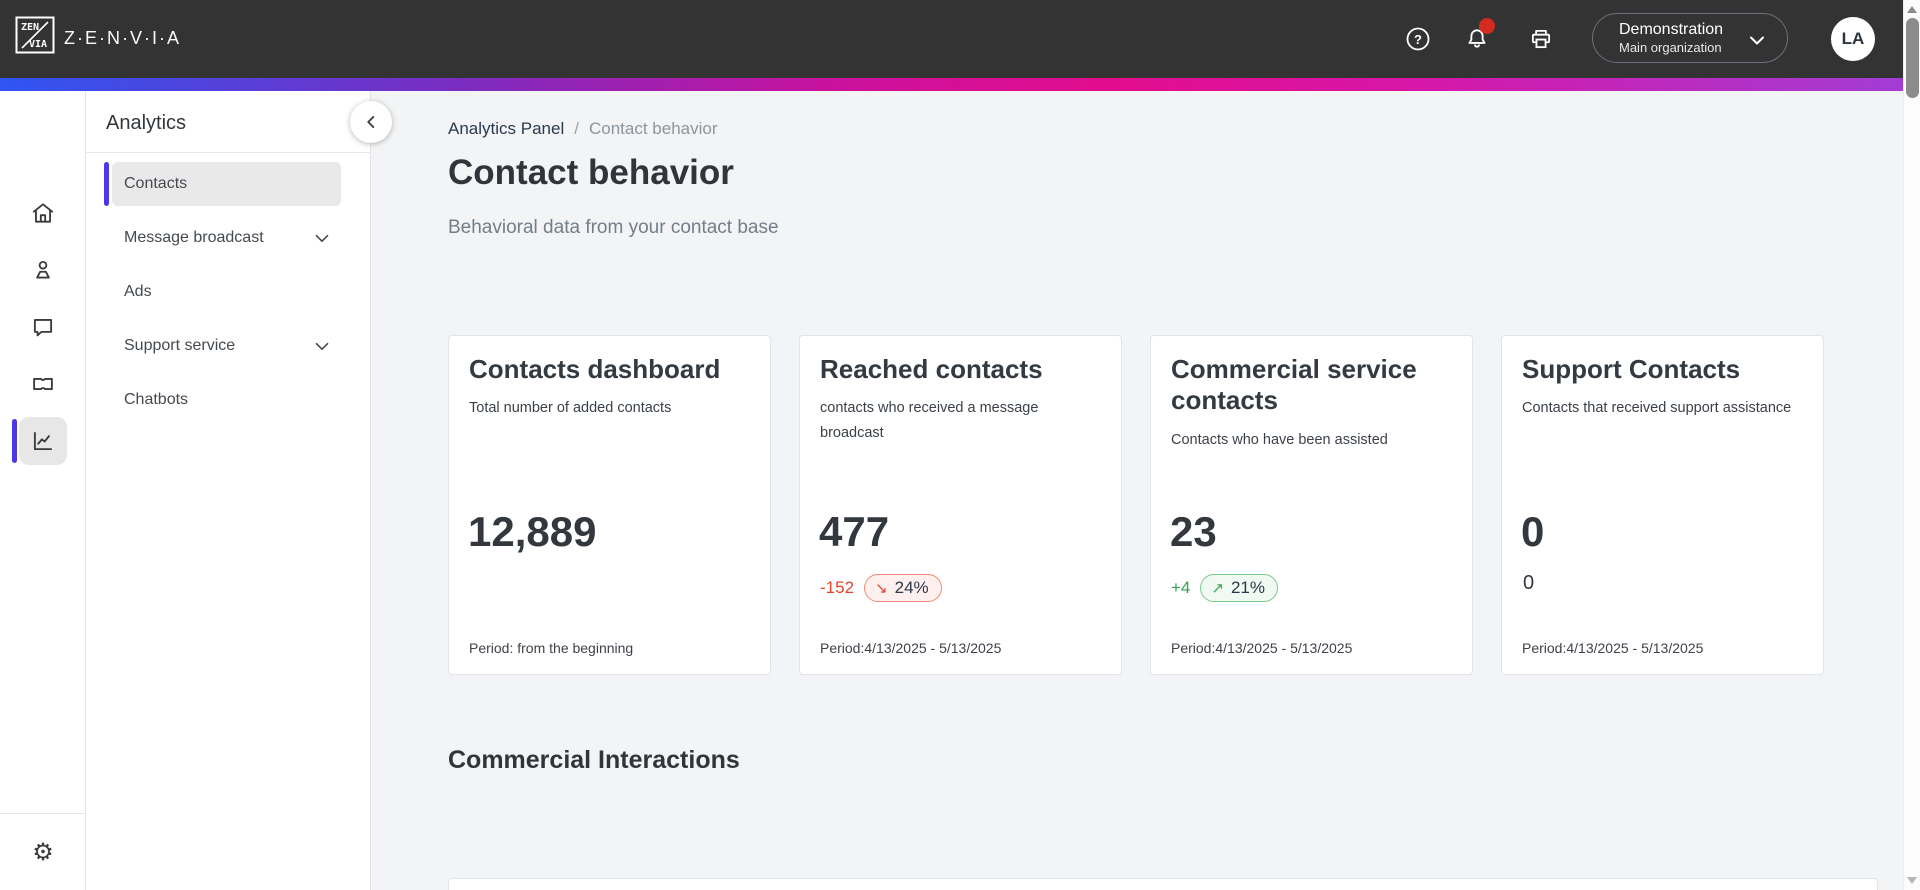 This screenshot has width=1920, height=890. I want to click on sidebar-item-support-service: Support service, so click(226, 346).